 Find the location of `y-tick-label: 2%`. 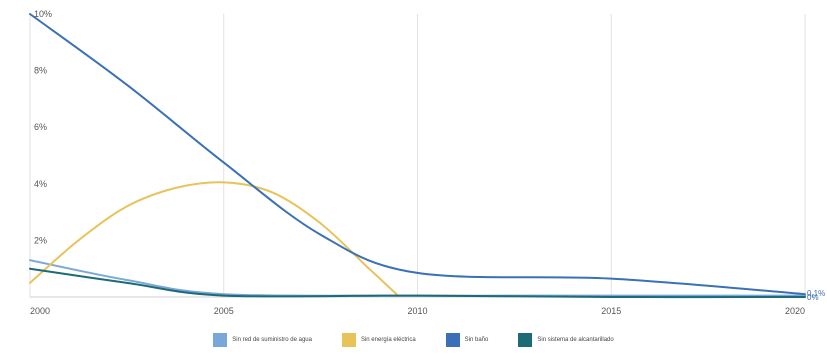

y-tick-label: 2% is located at coordinates (40, 240).